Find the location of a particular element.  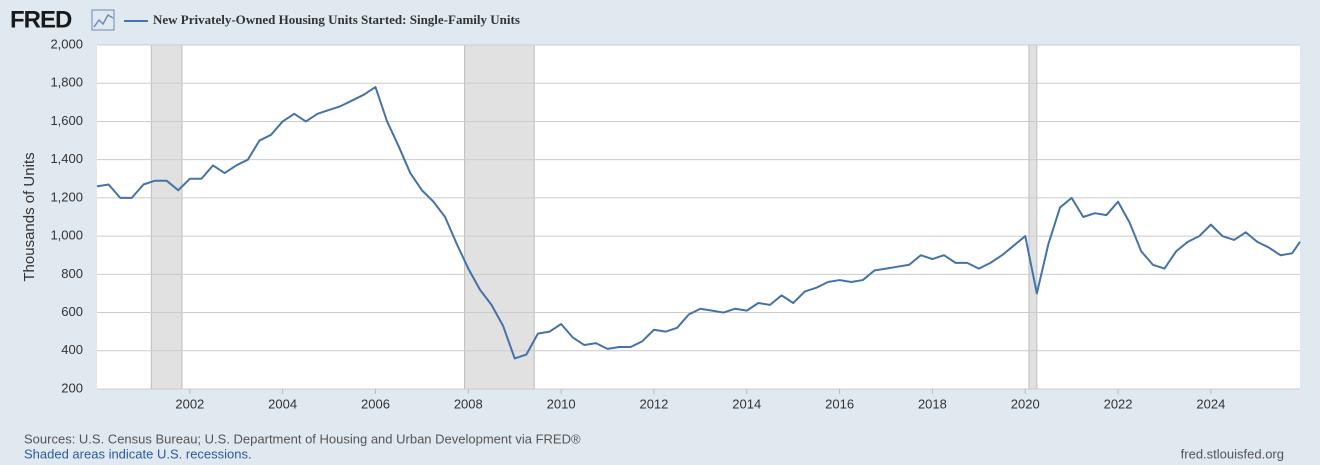

y-tick-label: 400 is located at coordinates (72, 349).